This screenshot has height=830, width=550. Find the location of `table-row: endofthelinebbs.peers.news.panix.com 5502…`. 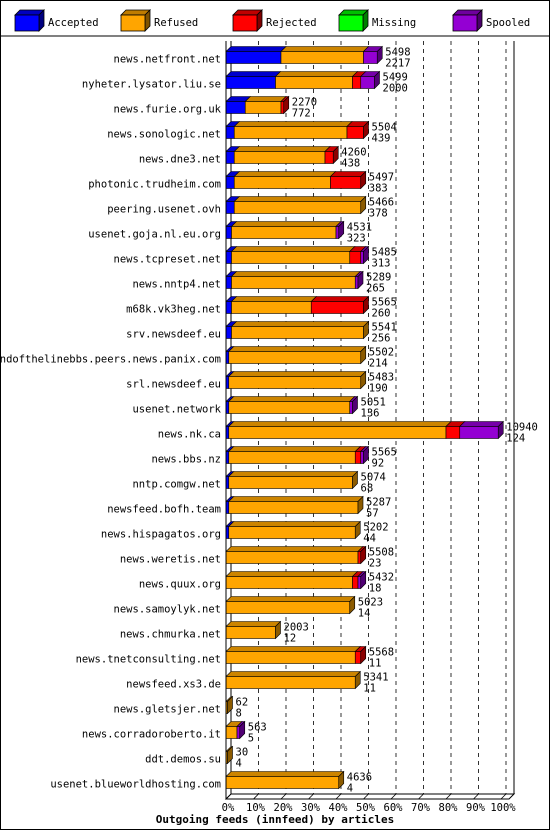

table-row: endofthelinebbs.peers.news.panix.com 5502… is located at coordinates (197, 357).